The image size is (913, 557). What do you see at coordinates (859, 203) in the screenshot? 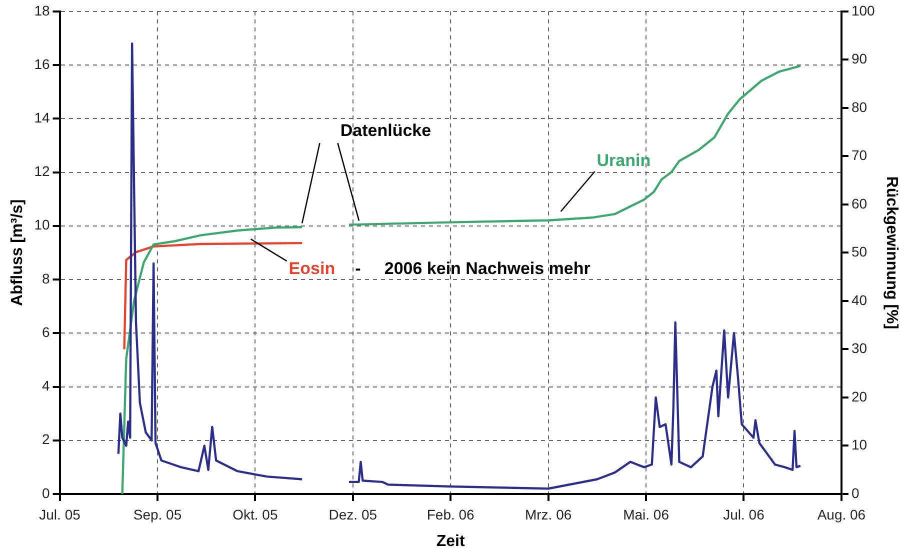
I see `y2-tick-label: 60` at bounding box center [859, 203].